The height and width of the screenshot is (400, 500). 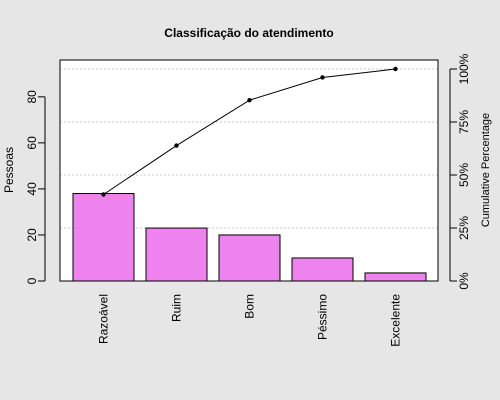 I want to click on chart-title: Classificação do atendimento, so click(x=248, y=33).